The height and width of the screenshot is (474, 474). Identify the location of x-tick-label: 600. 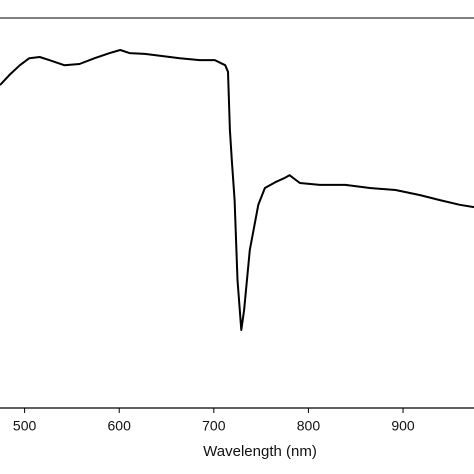
(120, 426).